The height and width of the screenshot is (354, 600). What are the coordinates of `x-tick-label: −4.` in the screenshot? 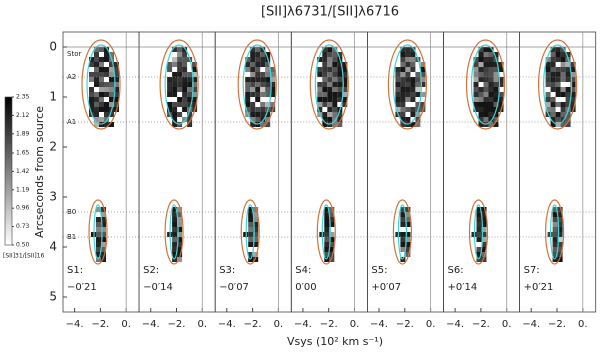 It's located at (227, 324).